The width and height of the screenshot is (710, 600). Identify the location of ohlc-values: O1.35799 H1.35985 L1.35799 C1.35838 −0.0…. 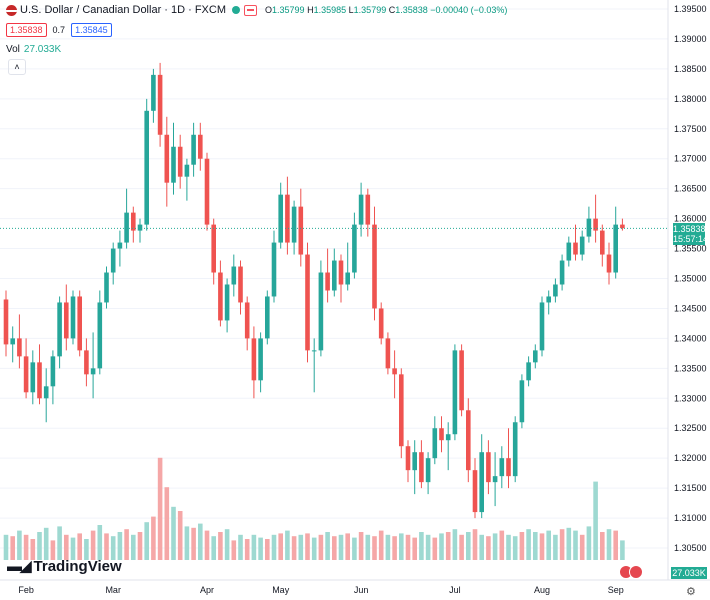
(386, 10).